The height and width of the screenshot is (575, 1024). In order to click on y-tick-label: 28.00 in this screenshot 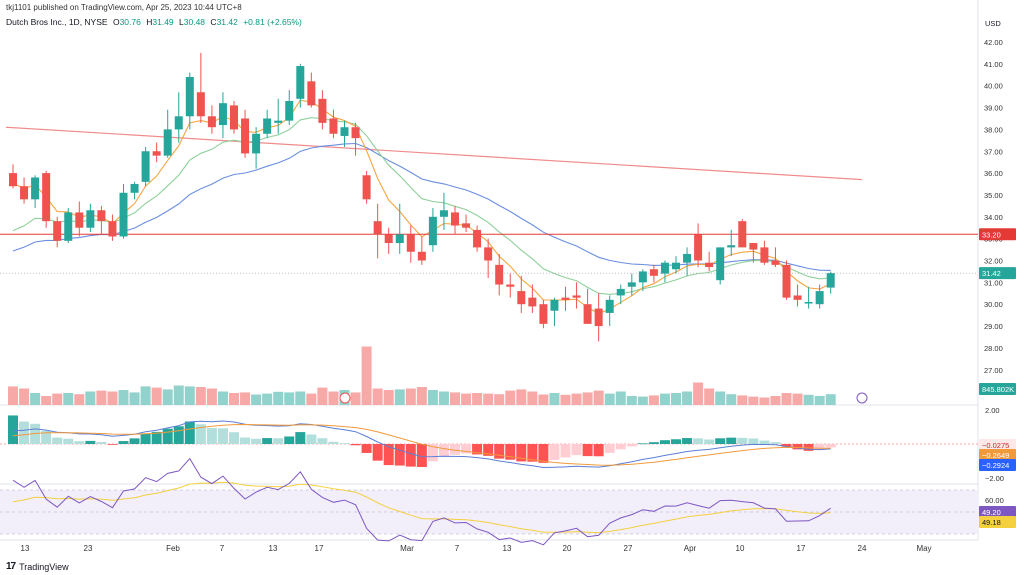, I will do `click(993, 348)`.